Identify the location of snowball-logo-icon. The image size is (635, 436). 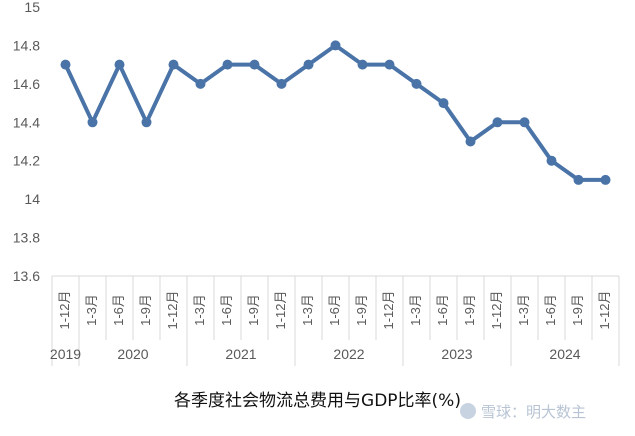
(468, 411).